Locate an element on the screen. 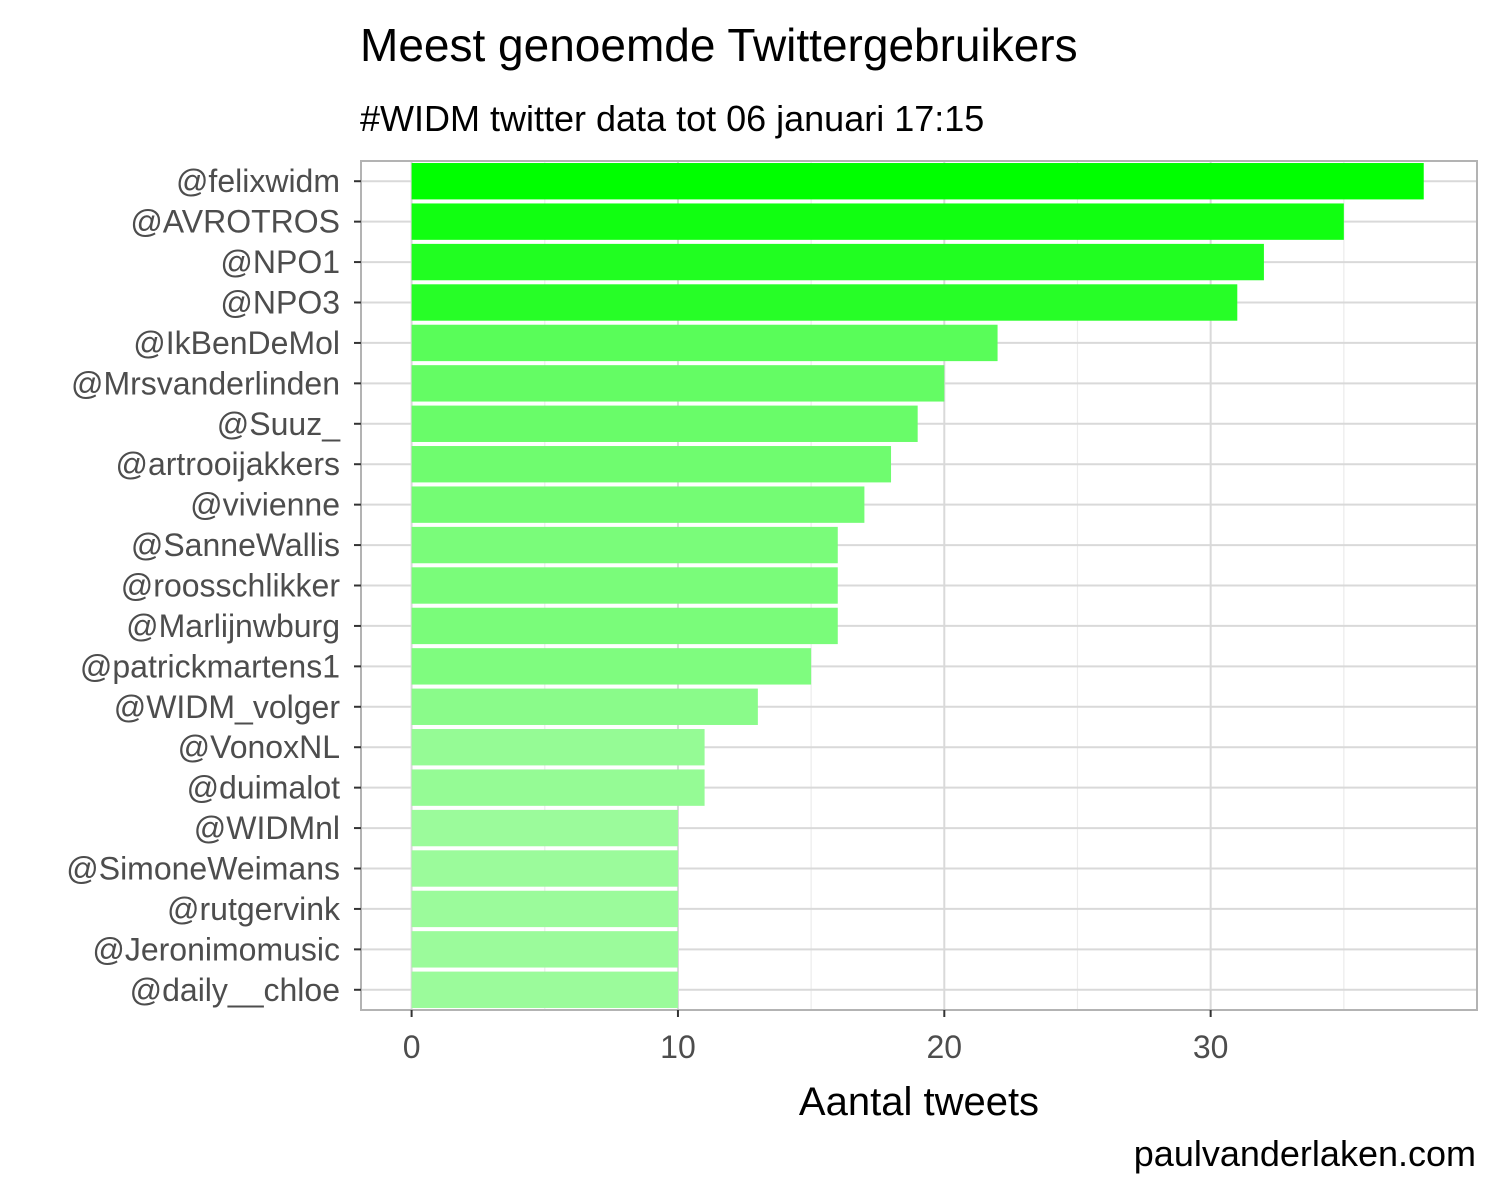  y-tick-label: @Jeronimomusic is located at coordinates (216, 949).